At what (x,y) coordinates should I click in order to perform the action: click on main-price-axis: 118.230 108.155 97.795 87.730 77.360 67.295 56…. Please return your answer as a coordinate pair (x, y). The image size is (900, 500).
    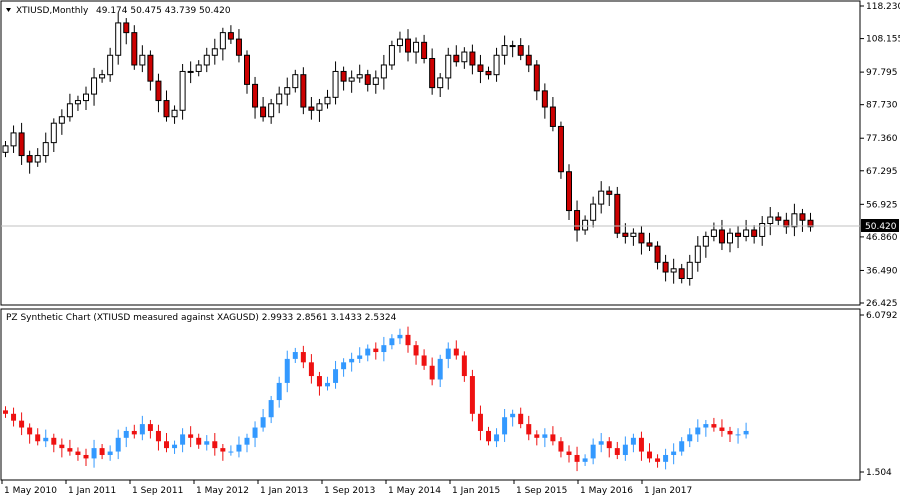
    Looking at the image, I should click on (880, 155).